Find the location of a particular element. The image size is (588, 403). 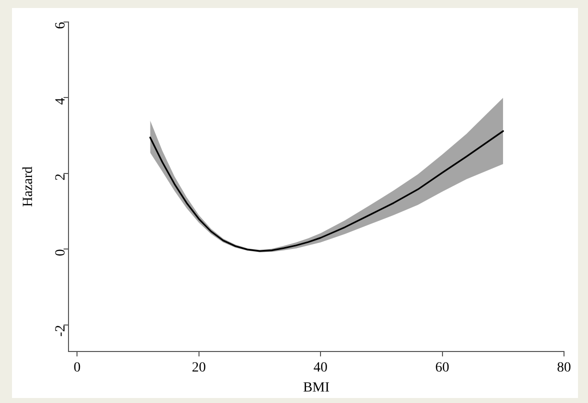

y-tick-label: 4 is located at coordinates (60, 101).